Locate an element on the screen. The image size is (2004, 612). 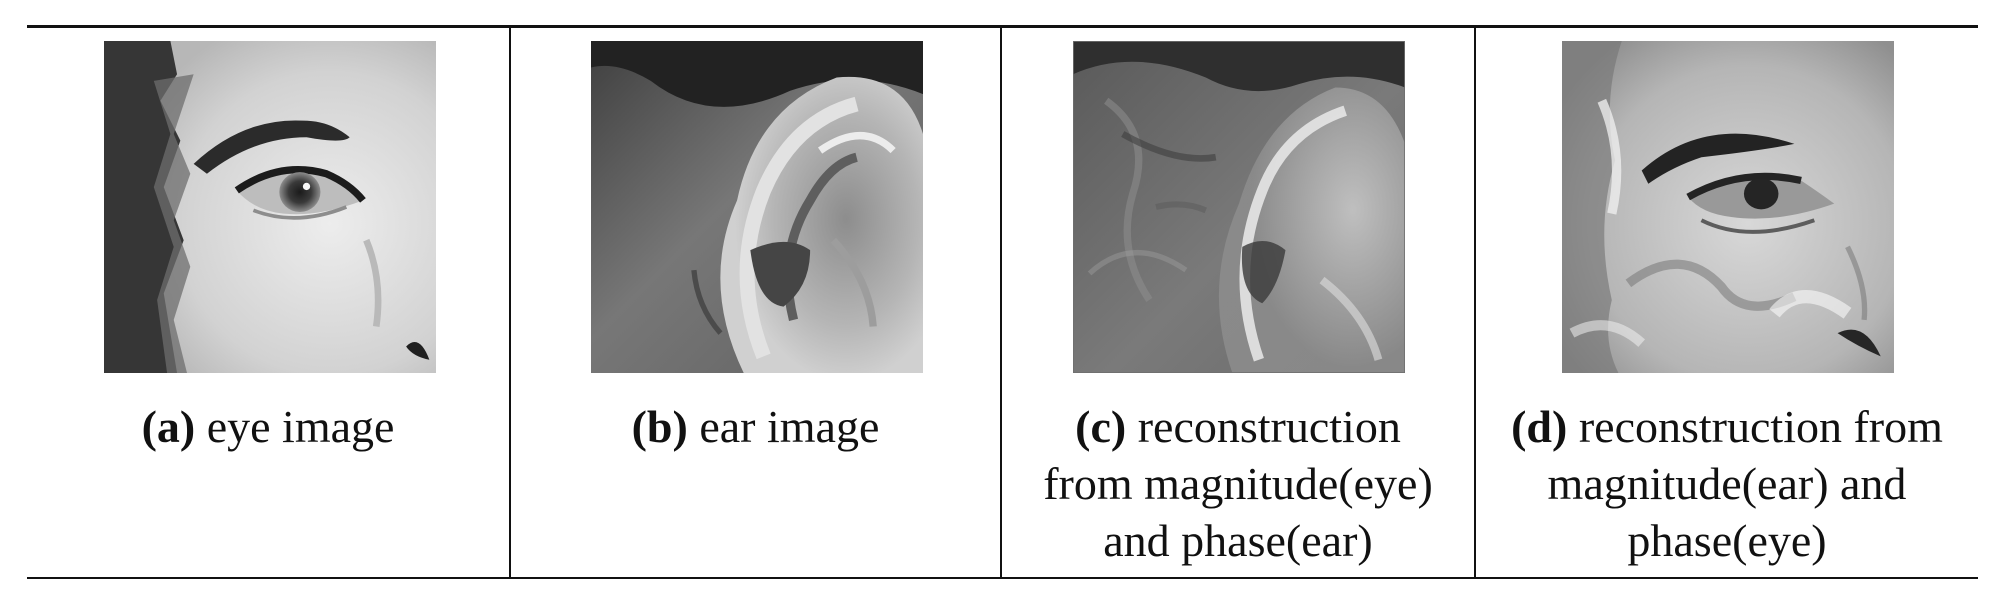
panel-c-caption-line-1: reconstruction is located at coordinates (1269, 426).